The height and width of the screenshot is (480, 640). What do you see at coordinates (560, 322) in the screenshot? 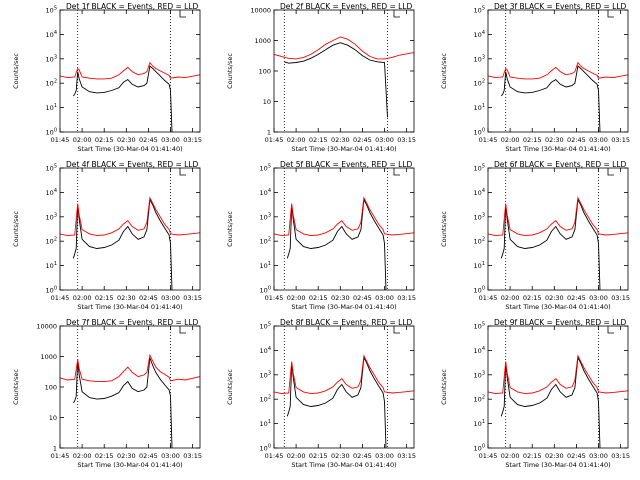
I see `panel-title: Det 9f BLACK = Events, RED = LLD` at bounding box center [560, 322].